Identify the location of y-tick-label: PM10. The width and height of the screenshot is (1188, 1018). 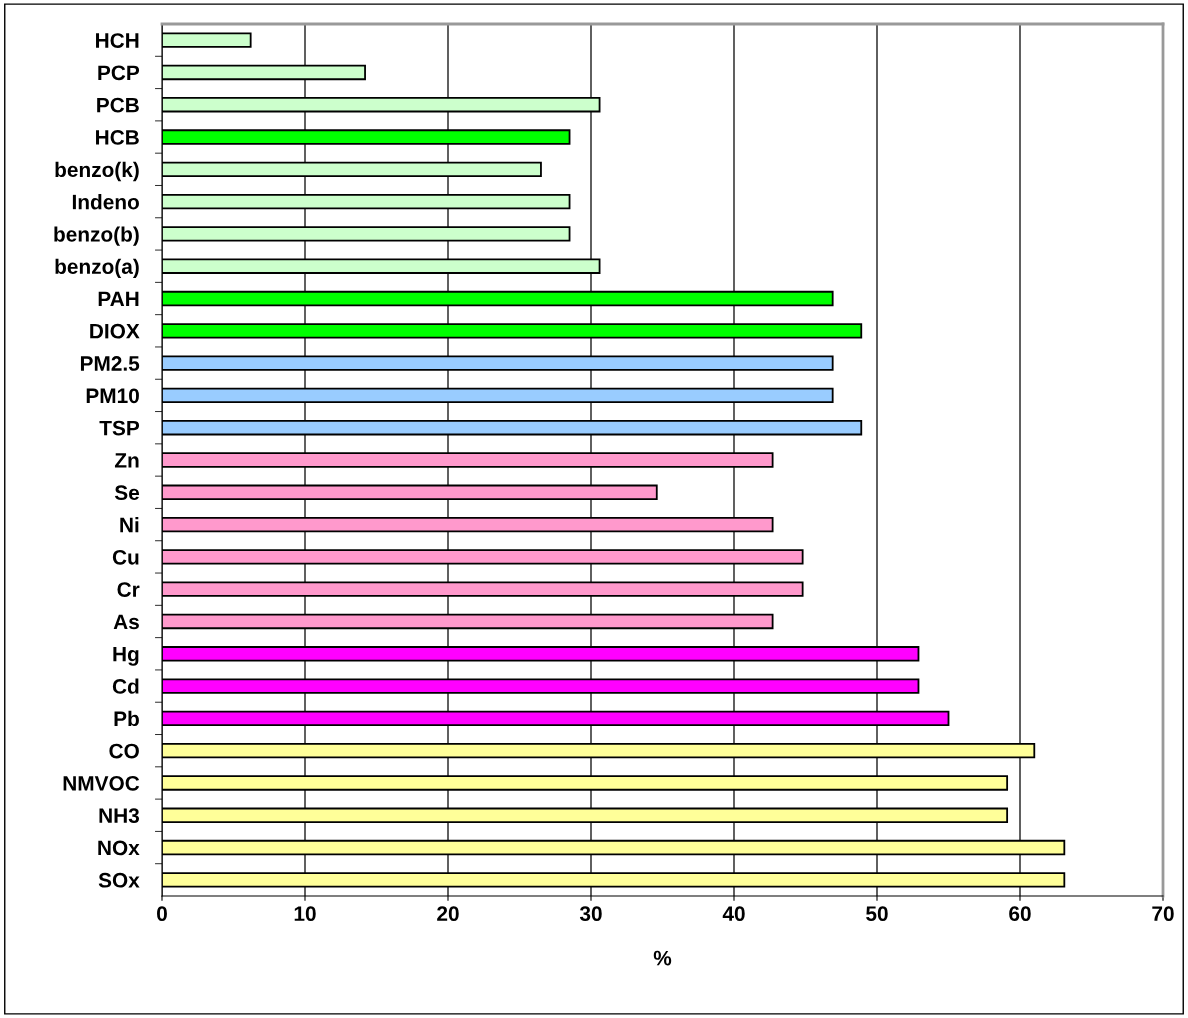
(112, 396).